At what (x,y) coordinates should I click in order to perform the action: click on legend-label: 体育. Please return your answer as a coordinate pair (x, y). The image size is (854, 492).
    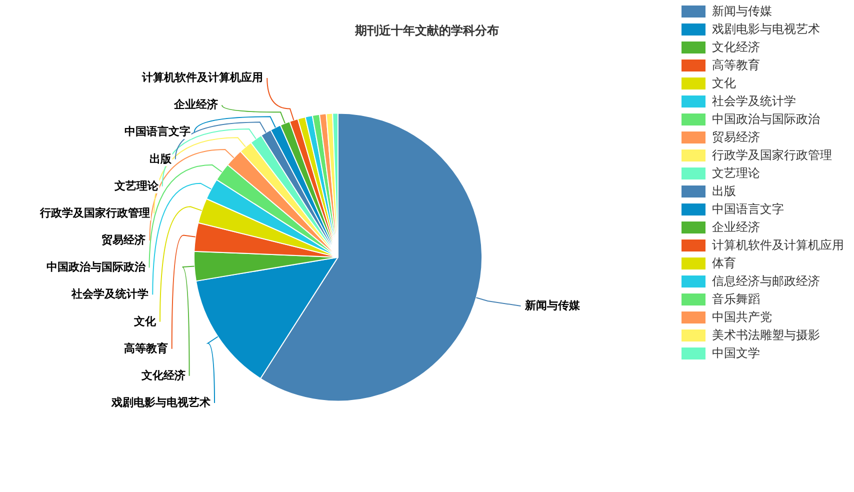
    Looking at the image, I should click on (724, 263).